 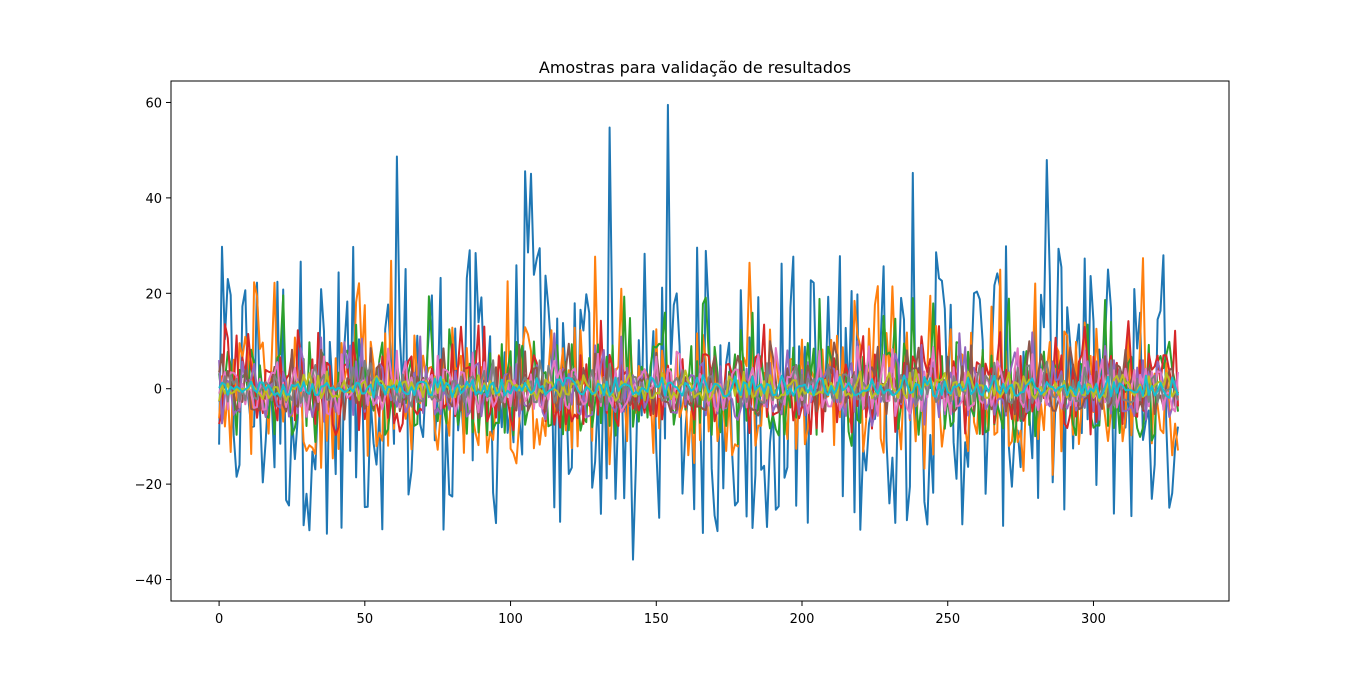 I want to click on x-tick-label: 0, so click(x=219, y=619).